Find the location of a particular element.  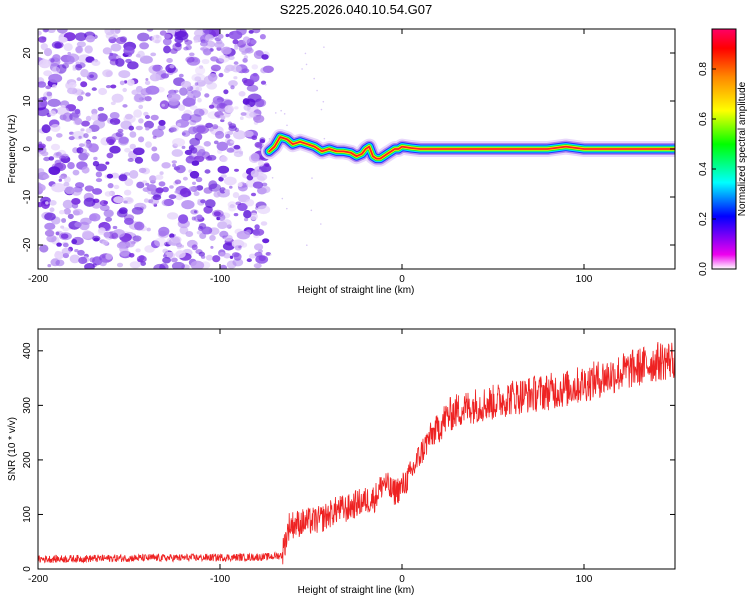

colorbar-ticks: 0.0 0.2 0.4 0.6 0.8 is located at coordinates (707, 169).